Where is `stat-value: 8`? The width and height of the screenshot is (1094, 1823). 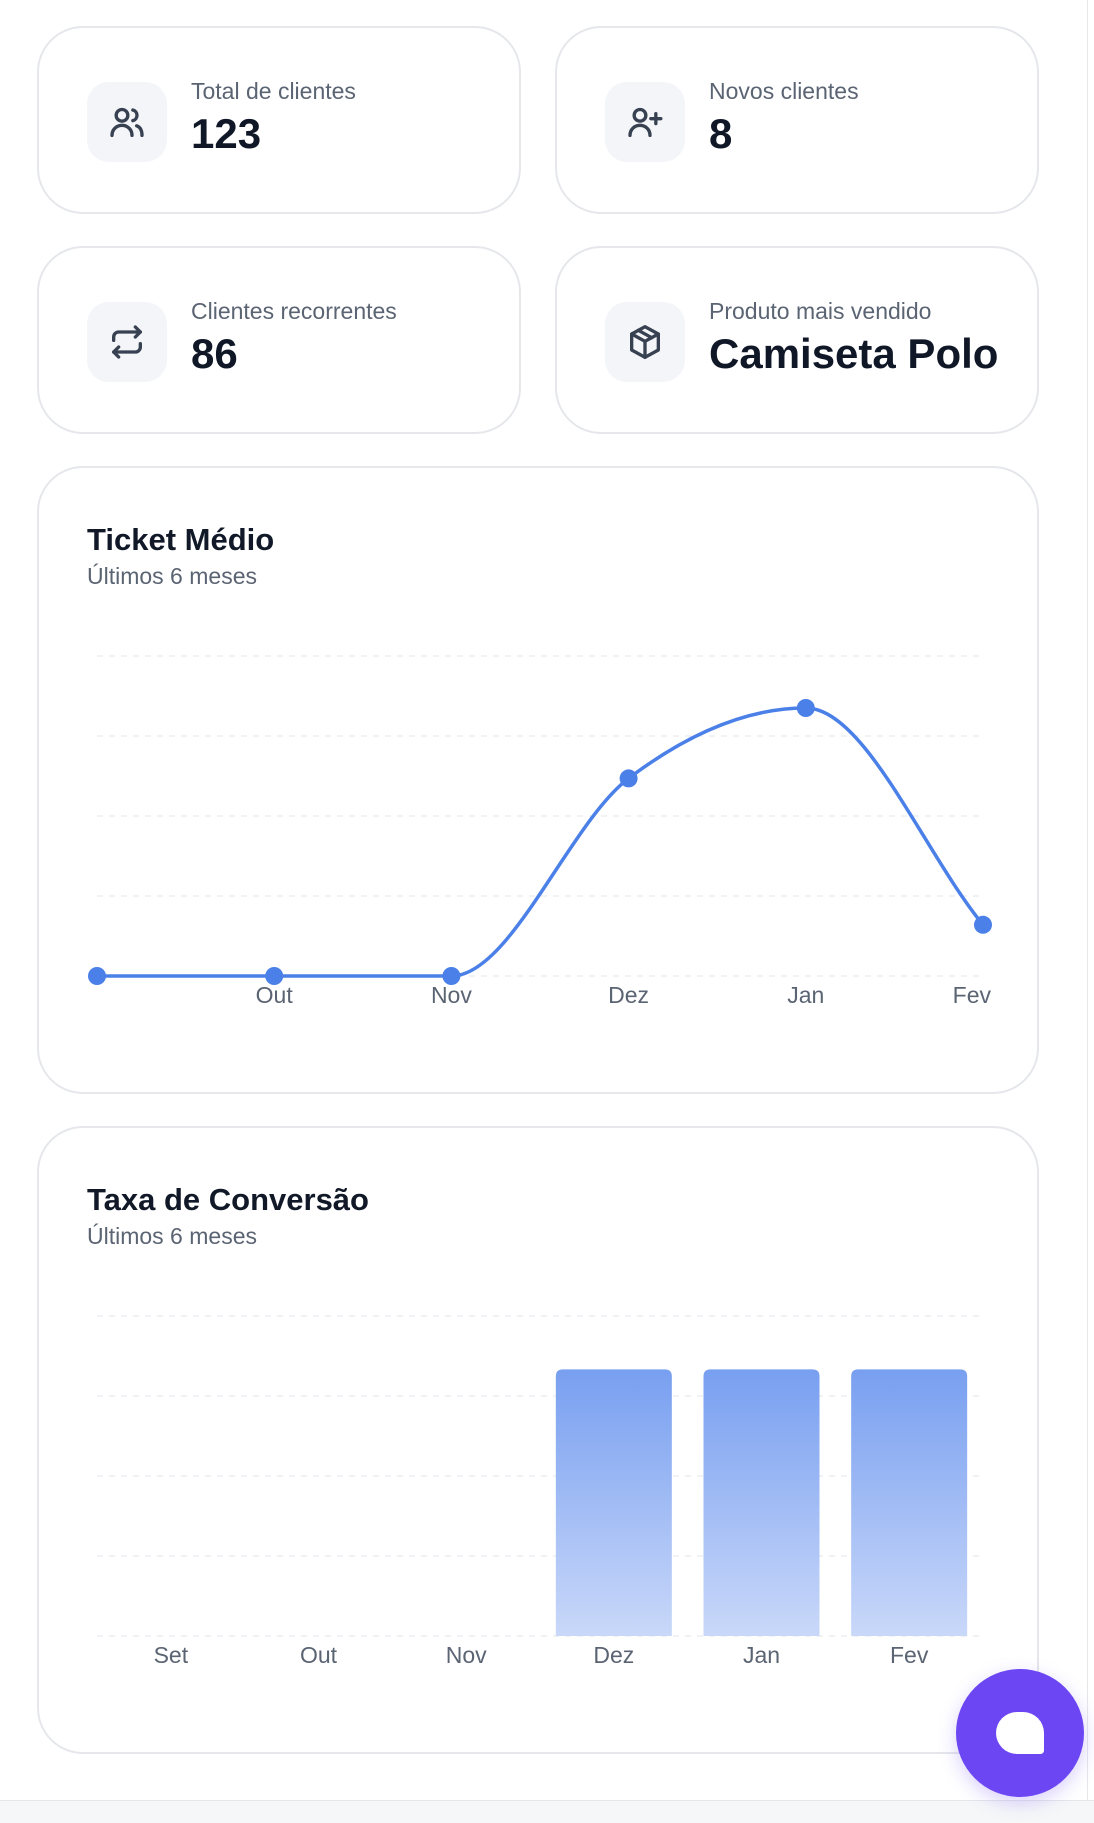 stat-value: 8 is located at coordinates (721, 133).